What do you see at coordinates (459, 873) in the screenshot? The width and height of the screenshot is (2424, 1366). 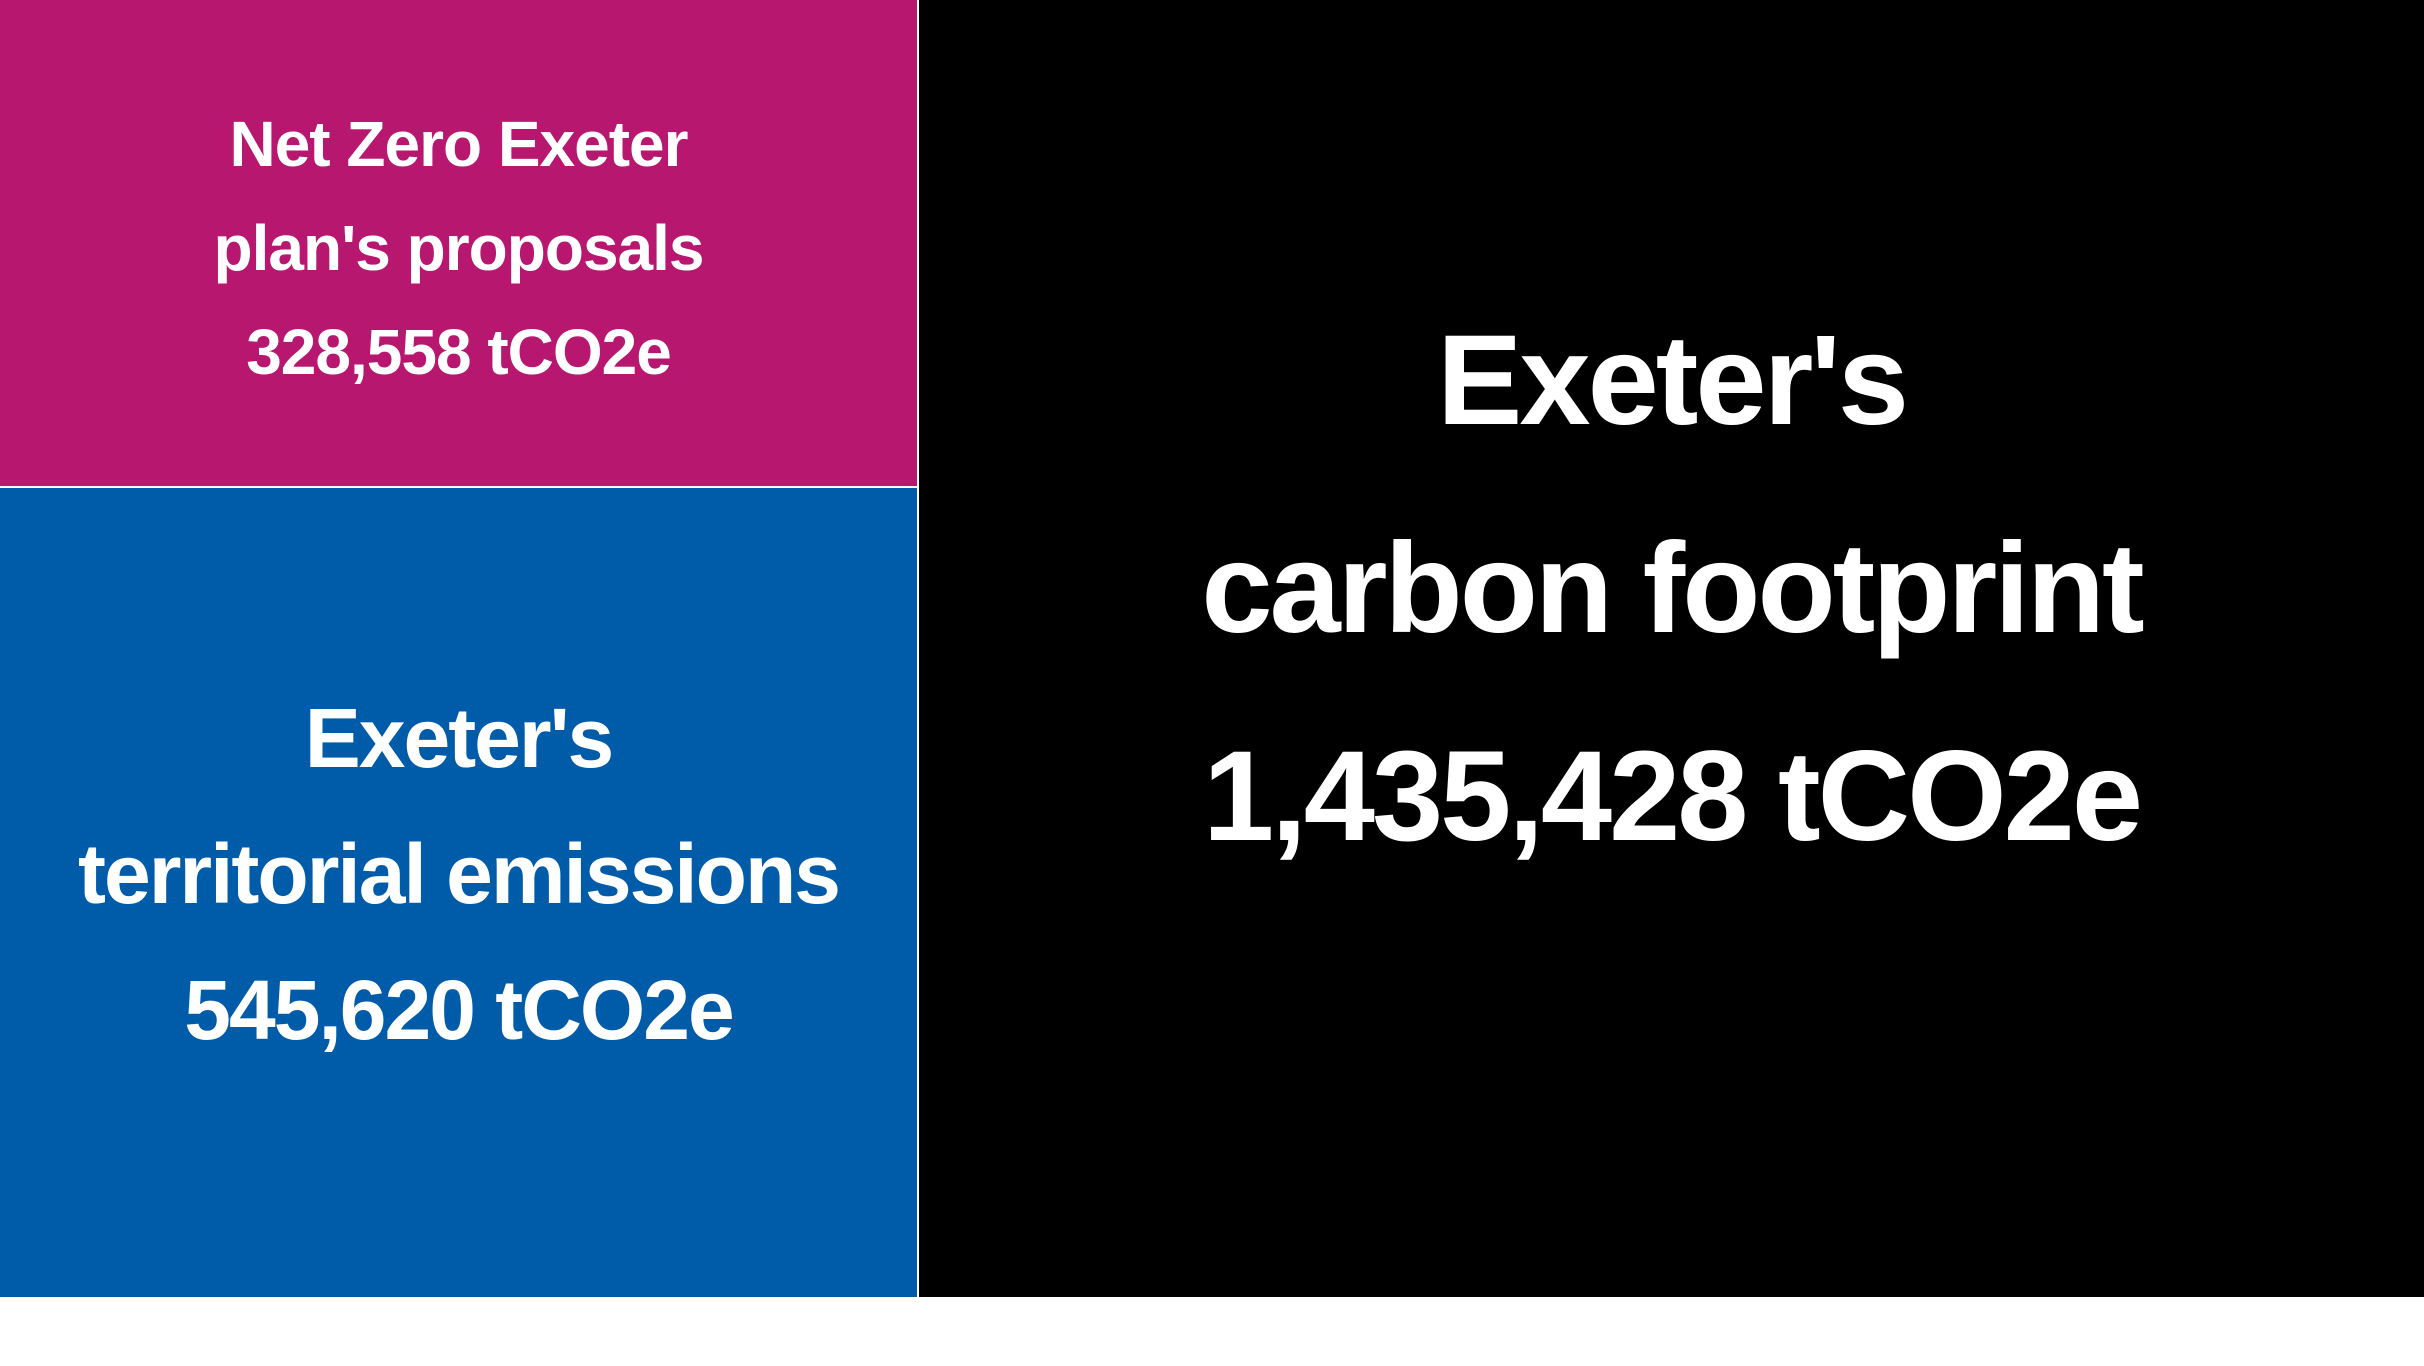 I see `territorial-title-line-2: territorial emissions` at bounding box center [459, 873].